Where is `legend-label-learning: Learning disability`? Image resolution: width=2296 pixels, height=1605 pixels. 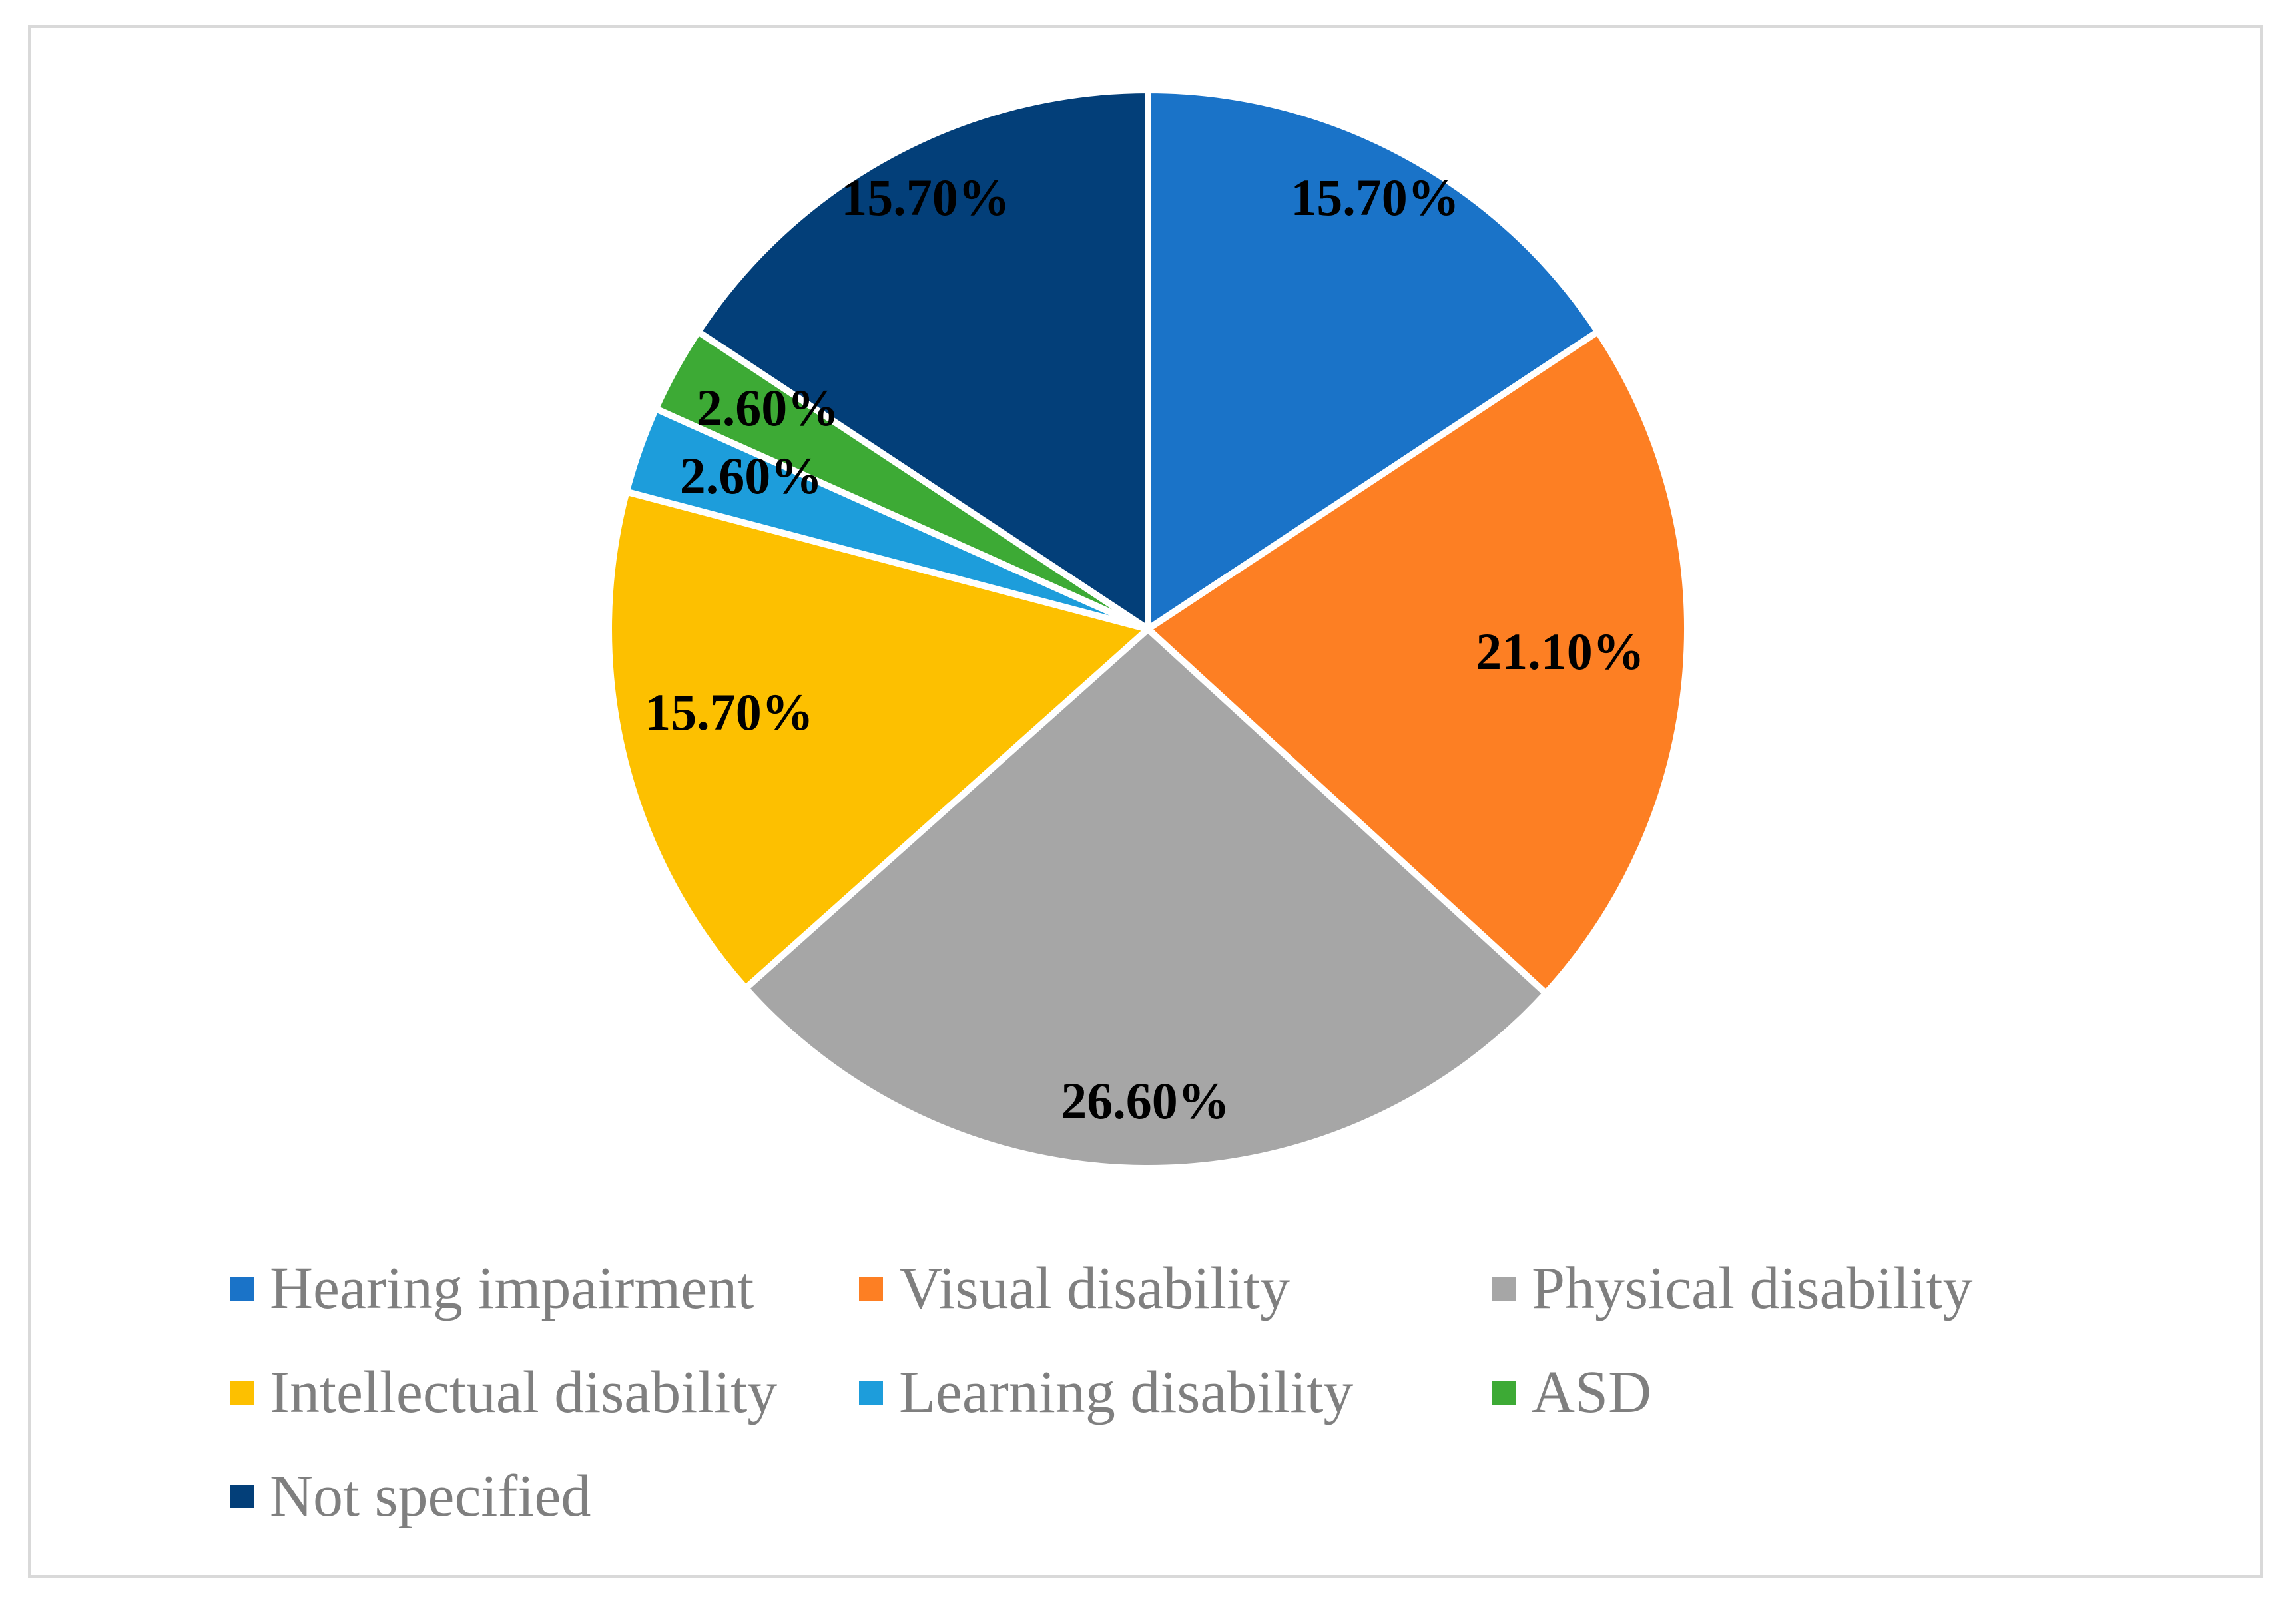 legend-label-learning: Learning disability is located at coordinates (1126, 1392).